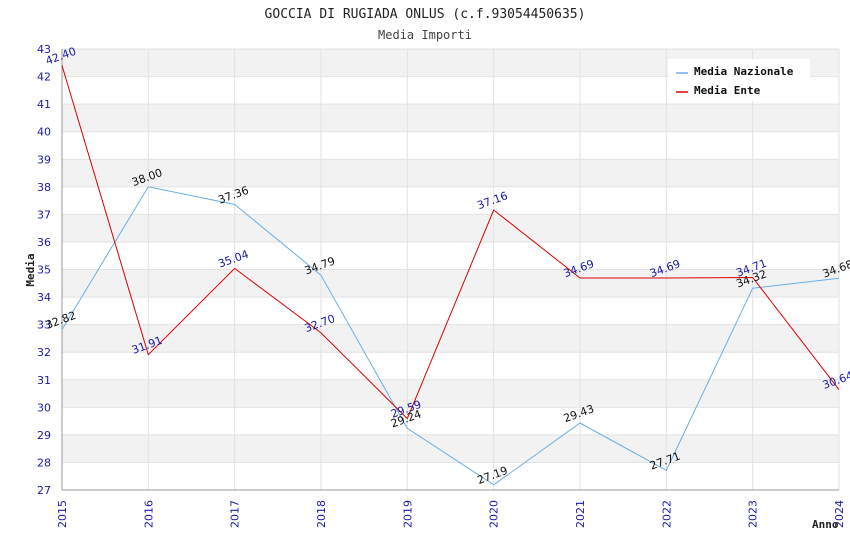 The height and width of the screenshot is (550, 850). Describe the element at coordinates (62, 514) in the screenshot. I see `x-tick-label: 2015` at that location.